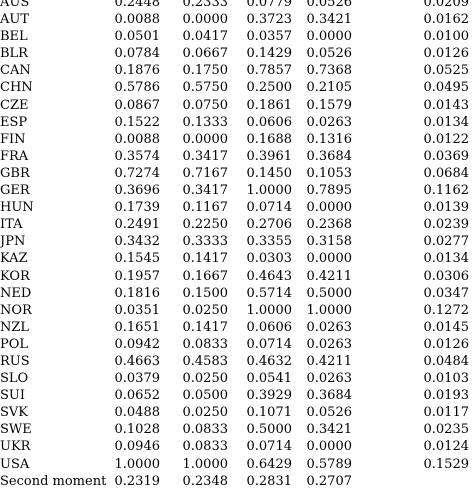 The height and width of the screenshot is (490, 474). I want to click on table-cell-col5: 0.0117, so click(446, 413).